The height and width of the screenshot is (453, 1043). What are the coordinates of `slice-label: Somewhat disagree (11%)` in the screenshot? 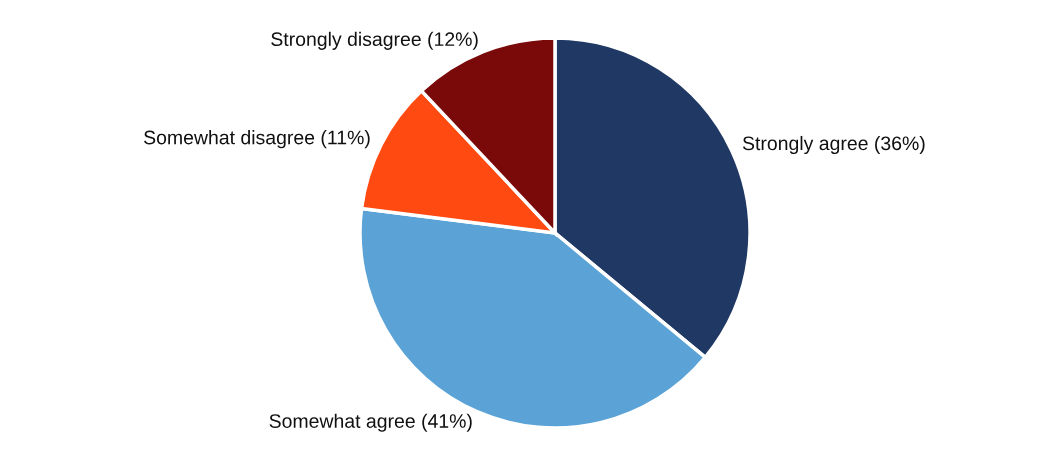 It's located at (257, 139).